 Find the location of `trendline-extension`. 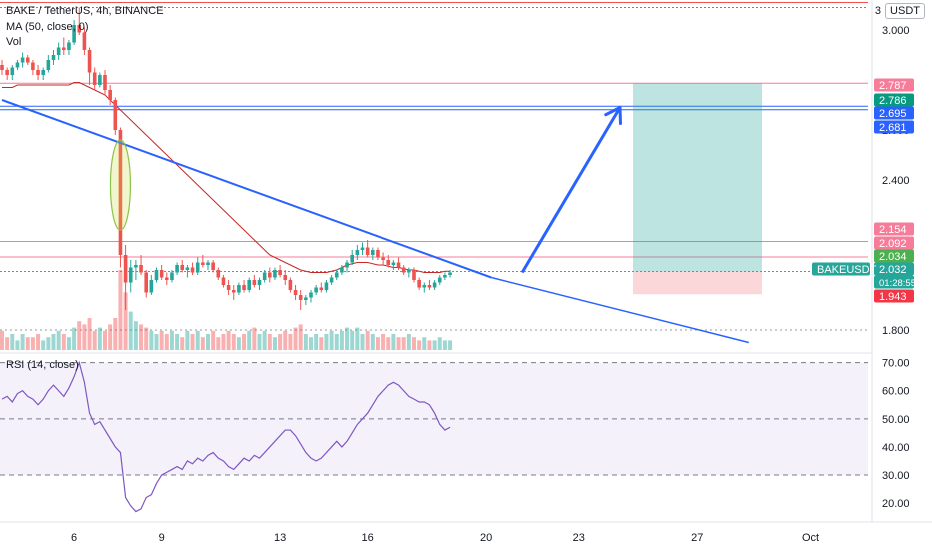

trendline-extension is located at coordinates (620, 310).